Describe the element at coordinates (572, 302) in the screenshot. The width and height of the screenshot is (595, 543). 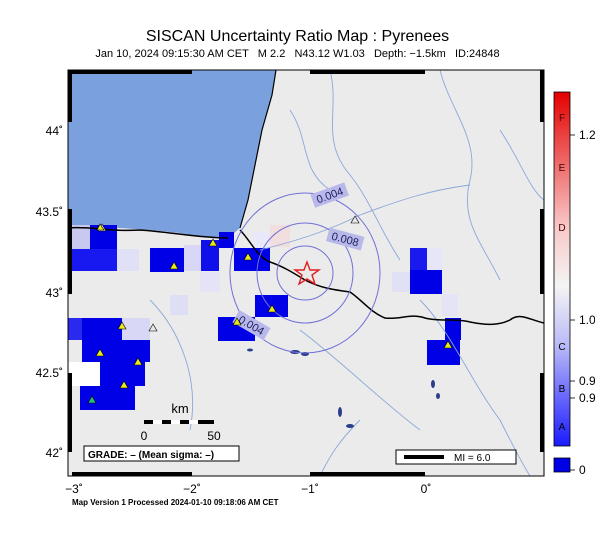
I see `colorbar-ticks` at that location.